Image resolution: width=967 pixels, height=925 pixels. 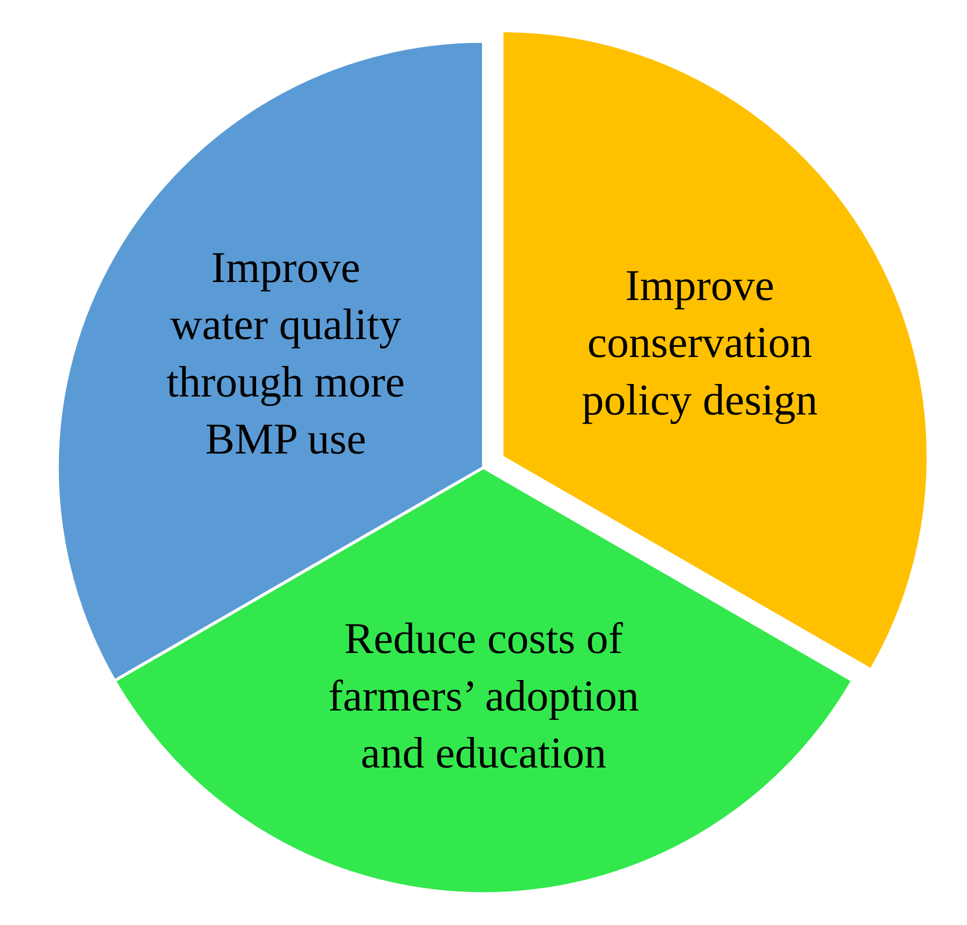 I want to click on slice-label: Improve conservation policy design, so click(x=700, y=342).